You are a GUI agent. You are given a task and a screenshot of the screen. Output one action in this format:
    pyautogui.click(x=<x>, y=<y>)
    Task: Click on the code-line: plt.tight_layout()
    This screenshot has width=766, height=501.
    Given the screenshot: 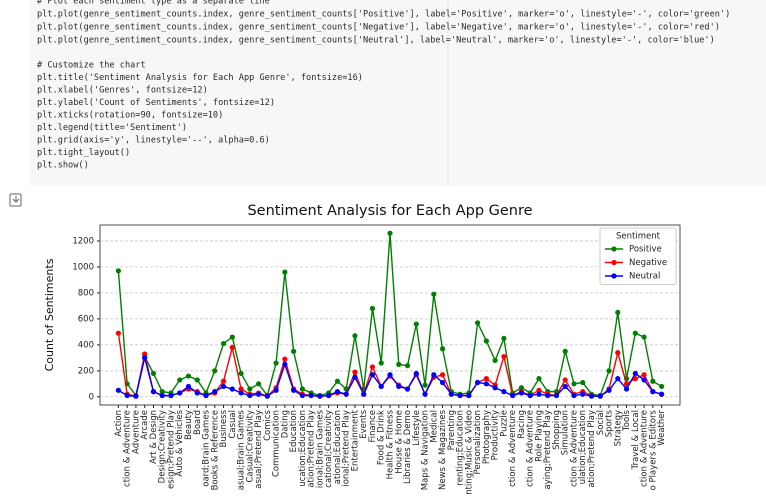 What is the action you would take?
    pyautogui.click(x=83, y=153)
    